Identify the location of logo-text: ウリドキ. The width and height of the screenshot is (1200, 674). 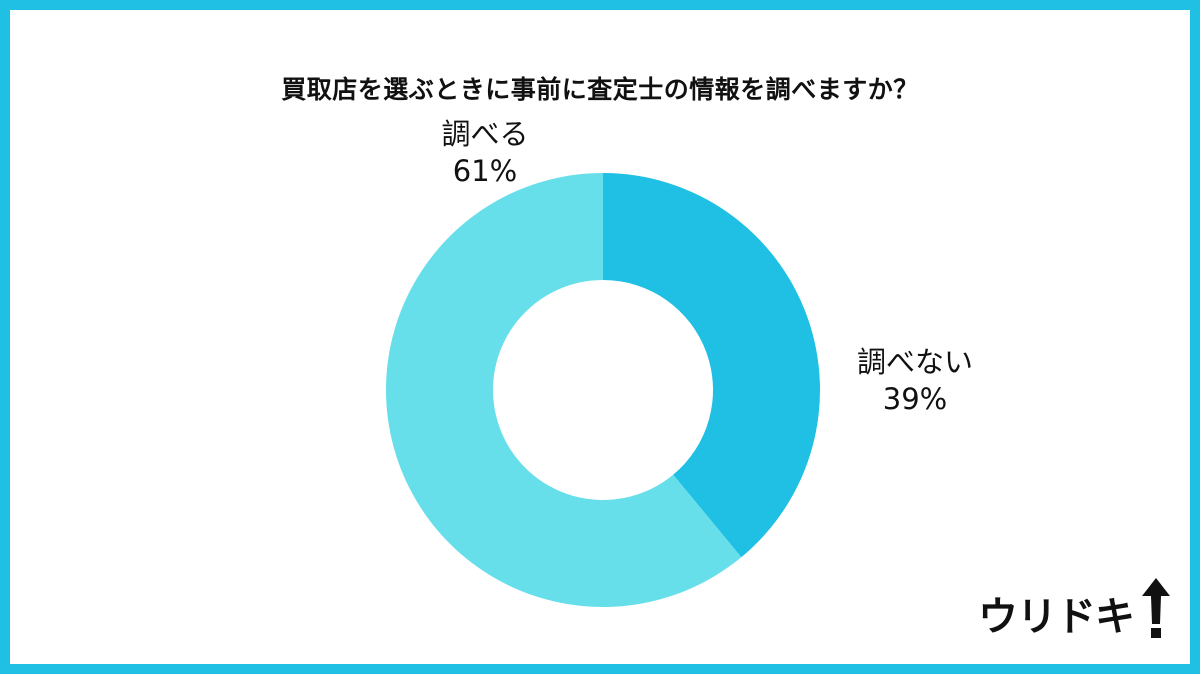
(1056, 617).